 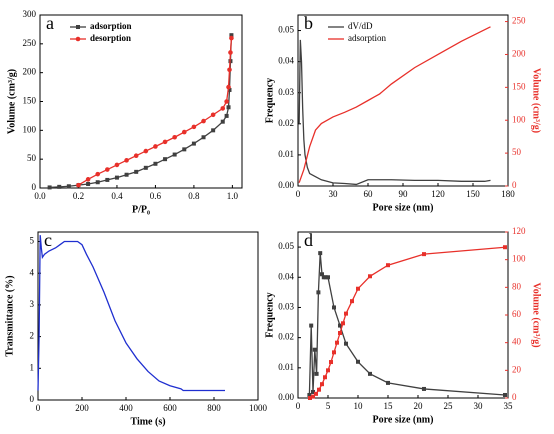 I want to click on y-tick-label: 3, so click(x=32, y=304).